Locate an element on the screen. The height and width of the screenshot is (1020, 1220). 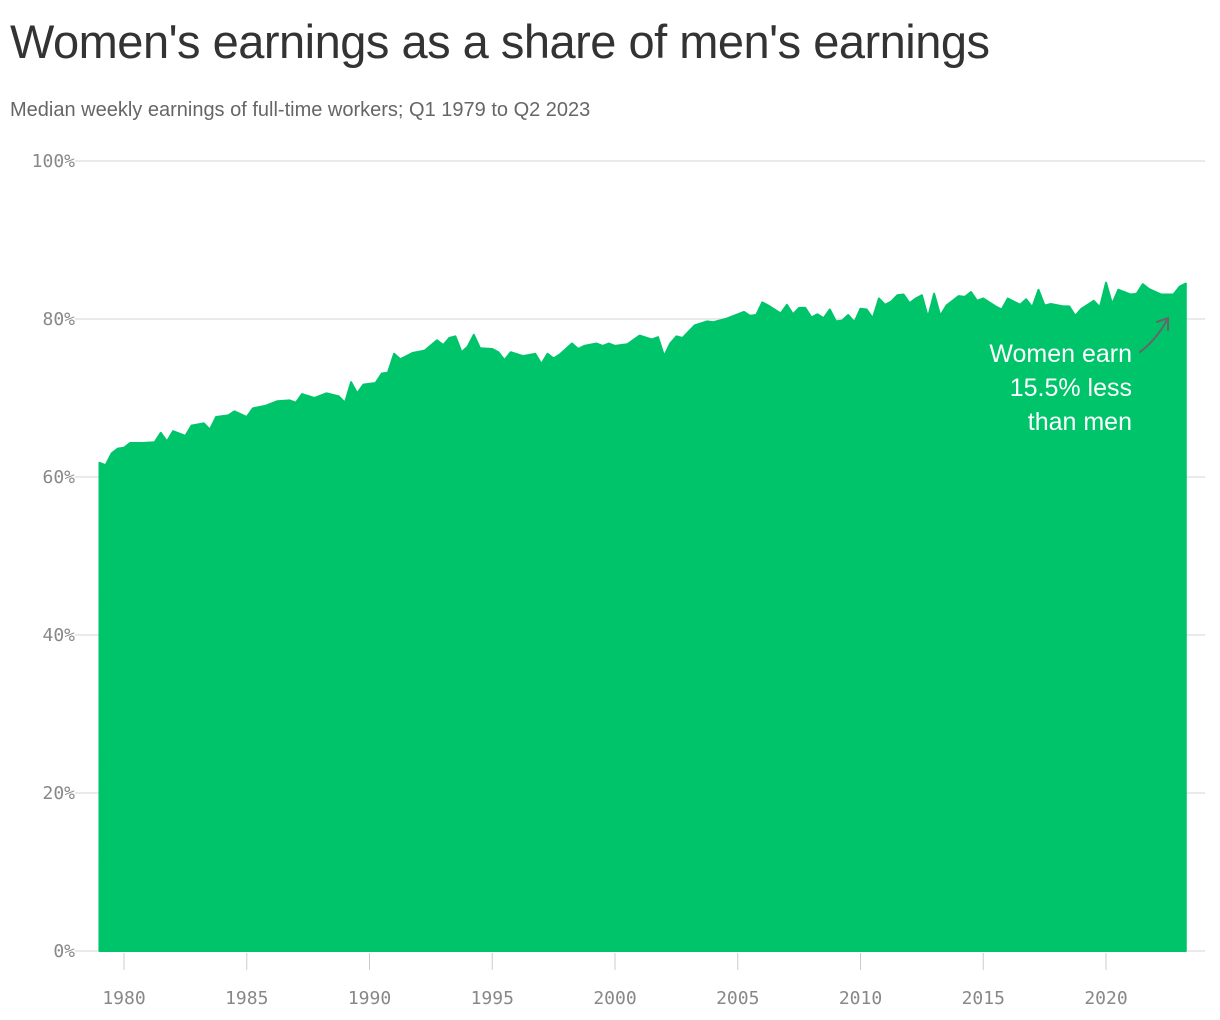
annotation-line-1: Women earn is located at coordinates (1060, 354).